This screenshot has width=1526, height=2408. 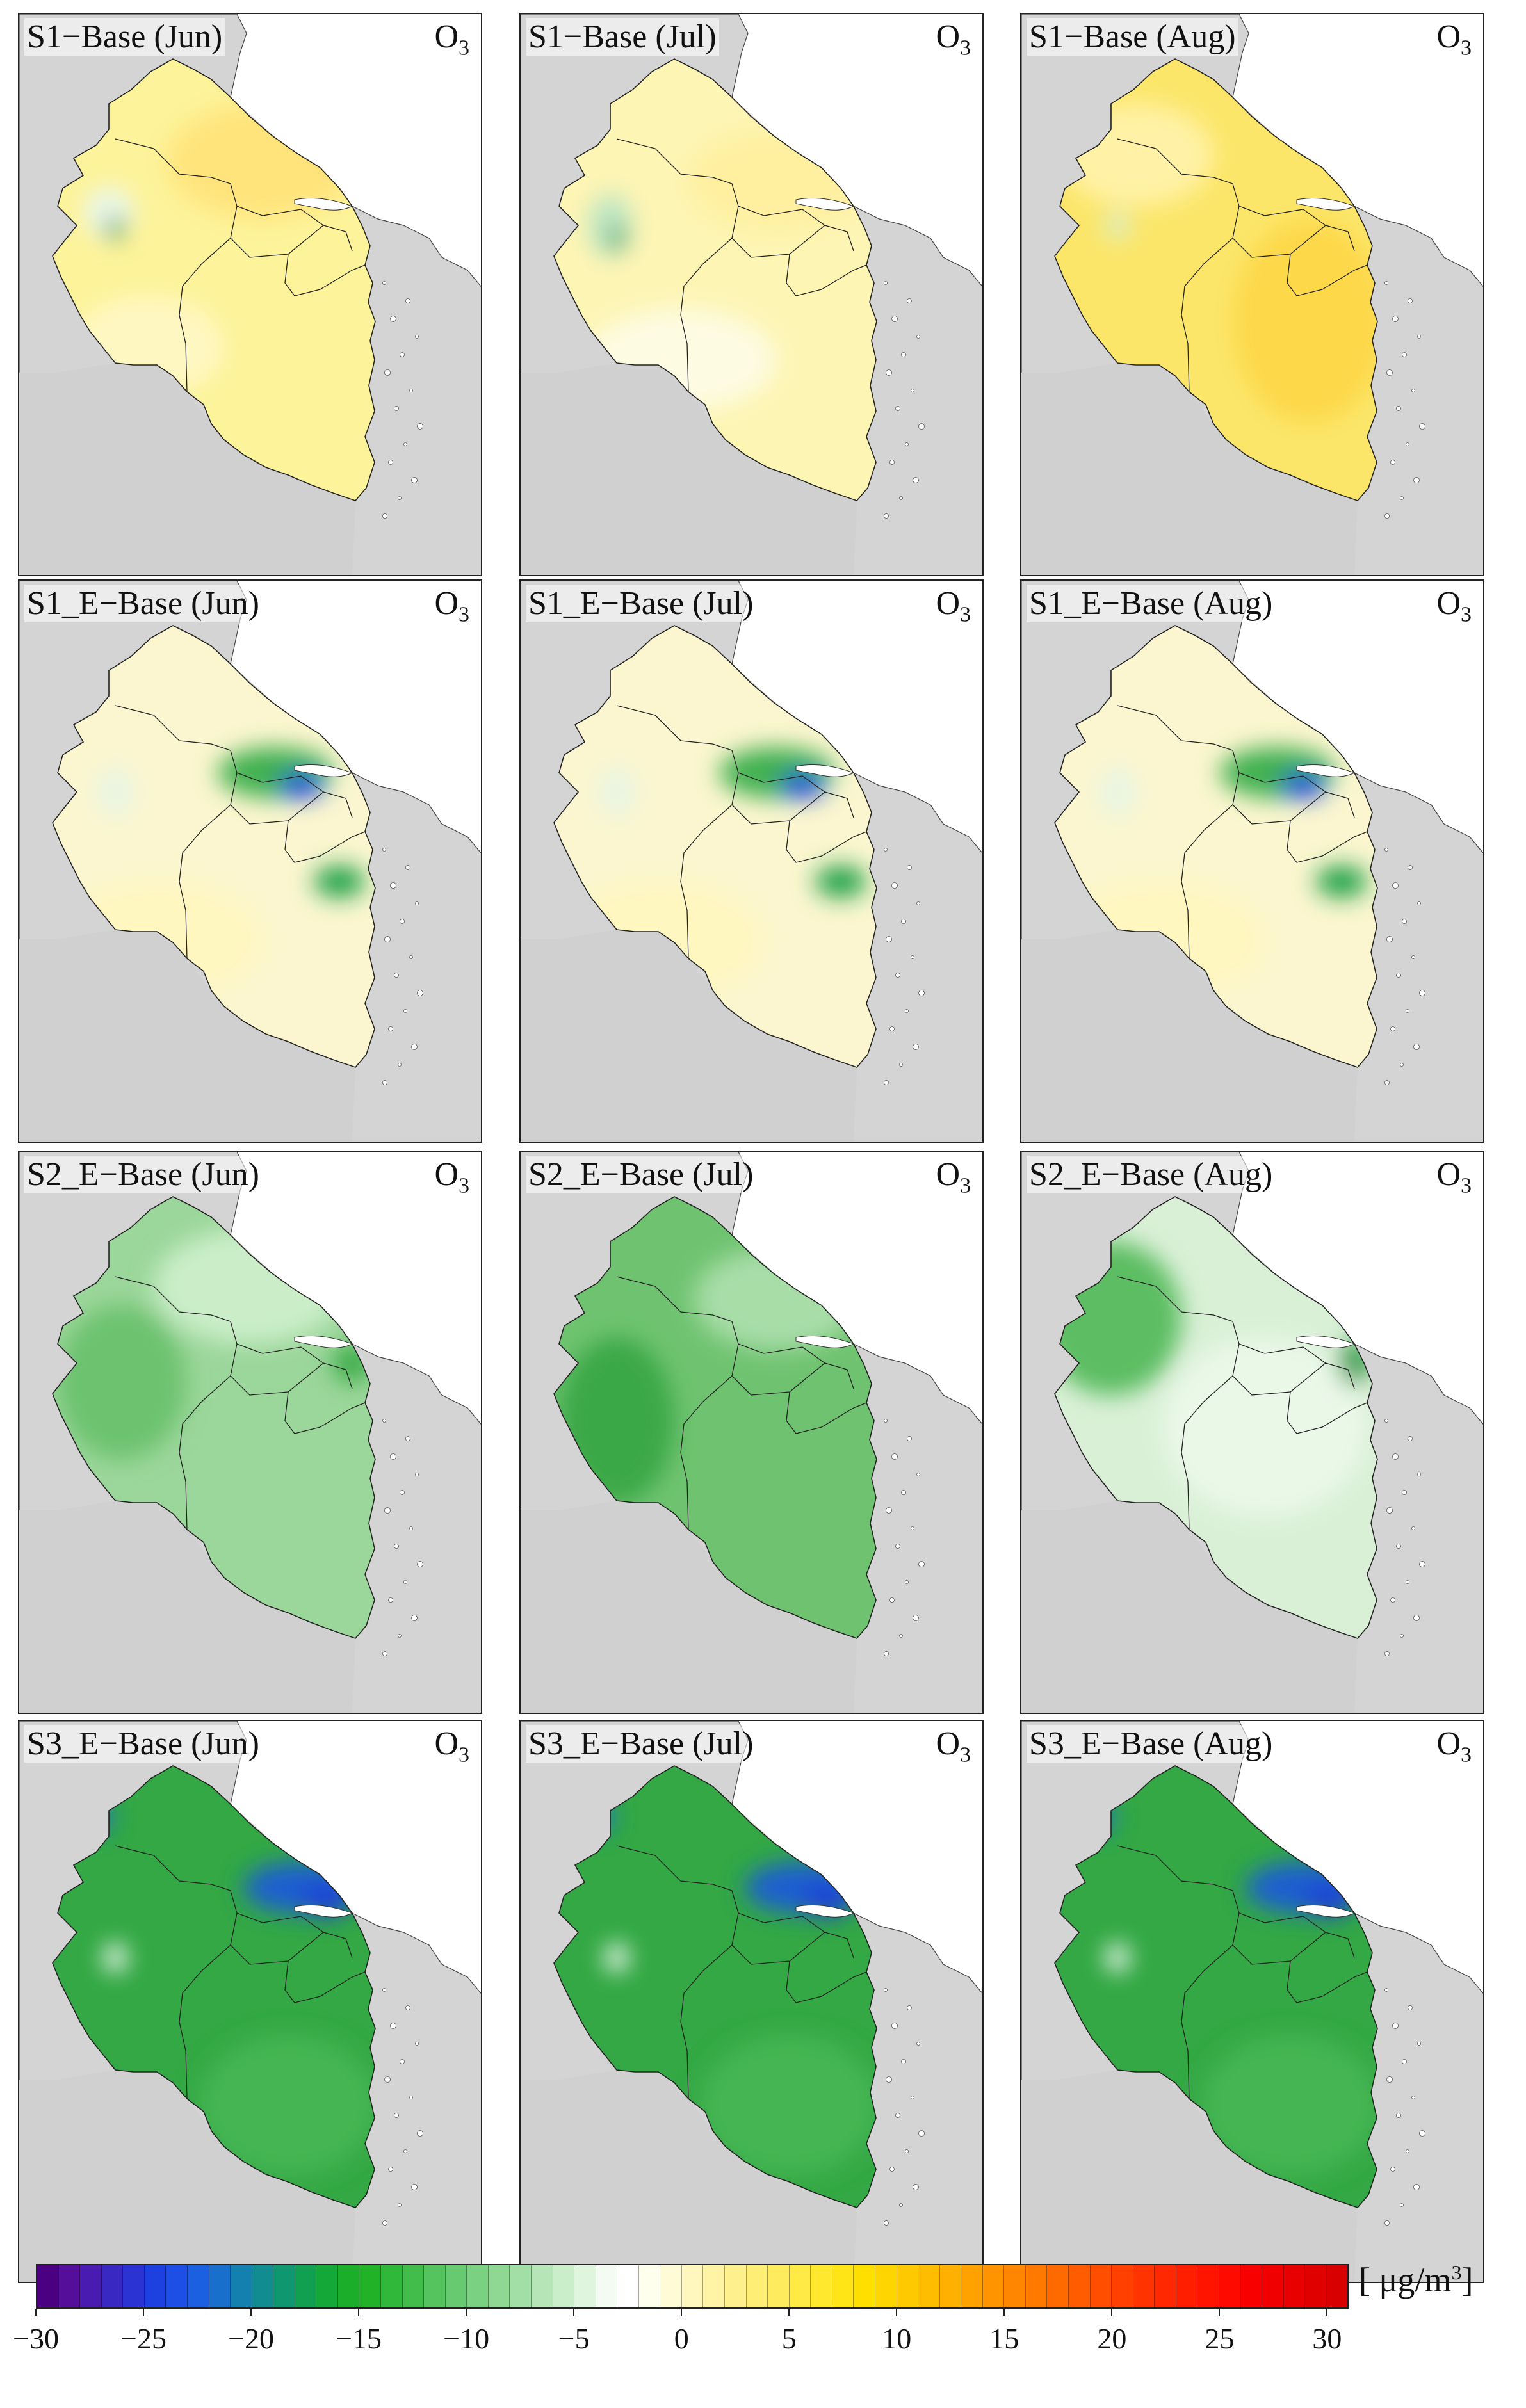 What do you see at coordinates (1416, 2280) in the screenshot?
I see `colorbar-unit: [ μg/m3]` at bounding box center [1416, 2280].